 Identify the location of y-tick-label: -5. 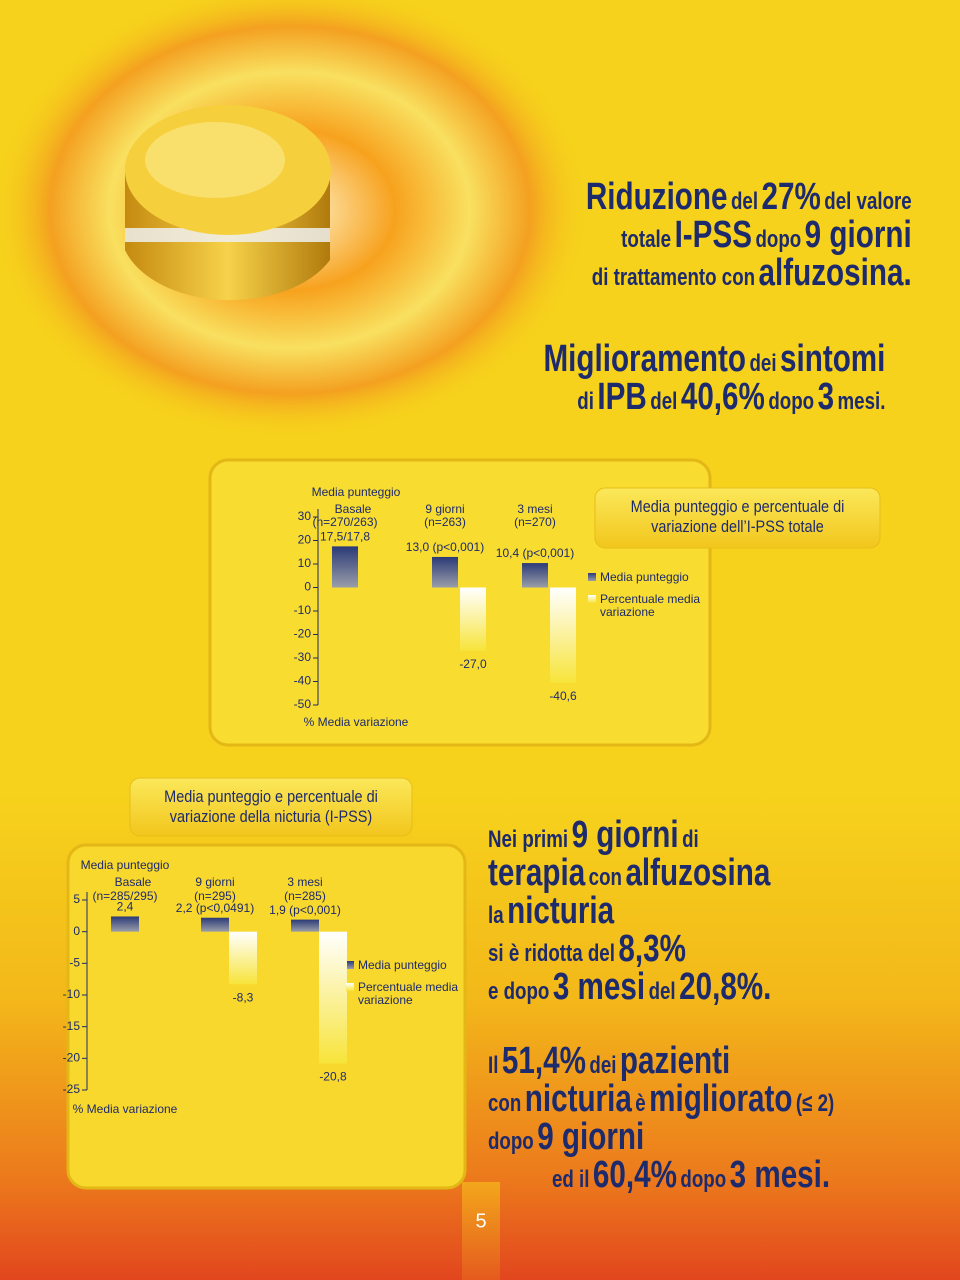
(74, 963).